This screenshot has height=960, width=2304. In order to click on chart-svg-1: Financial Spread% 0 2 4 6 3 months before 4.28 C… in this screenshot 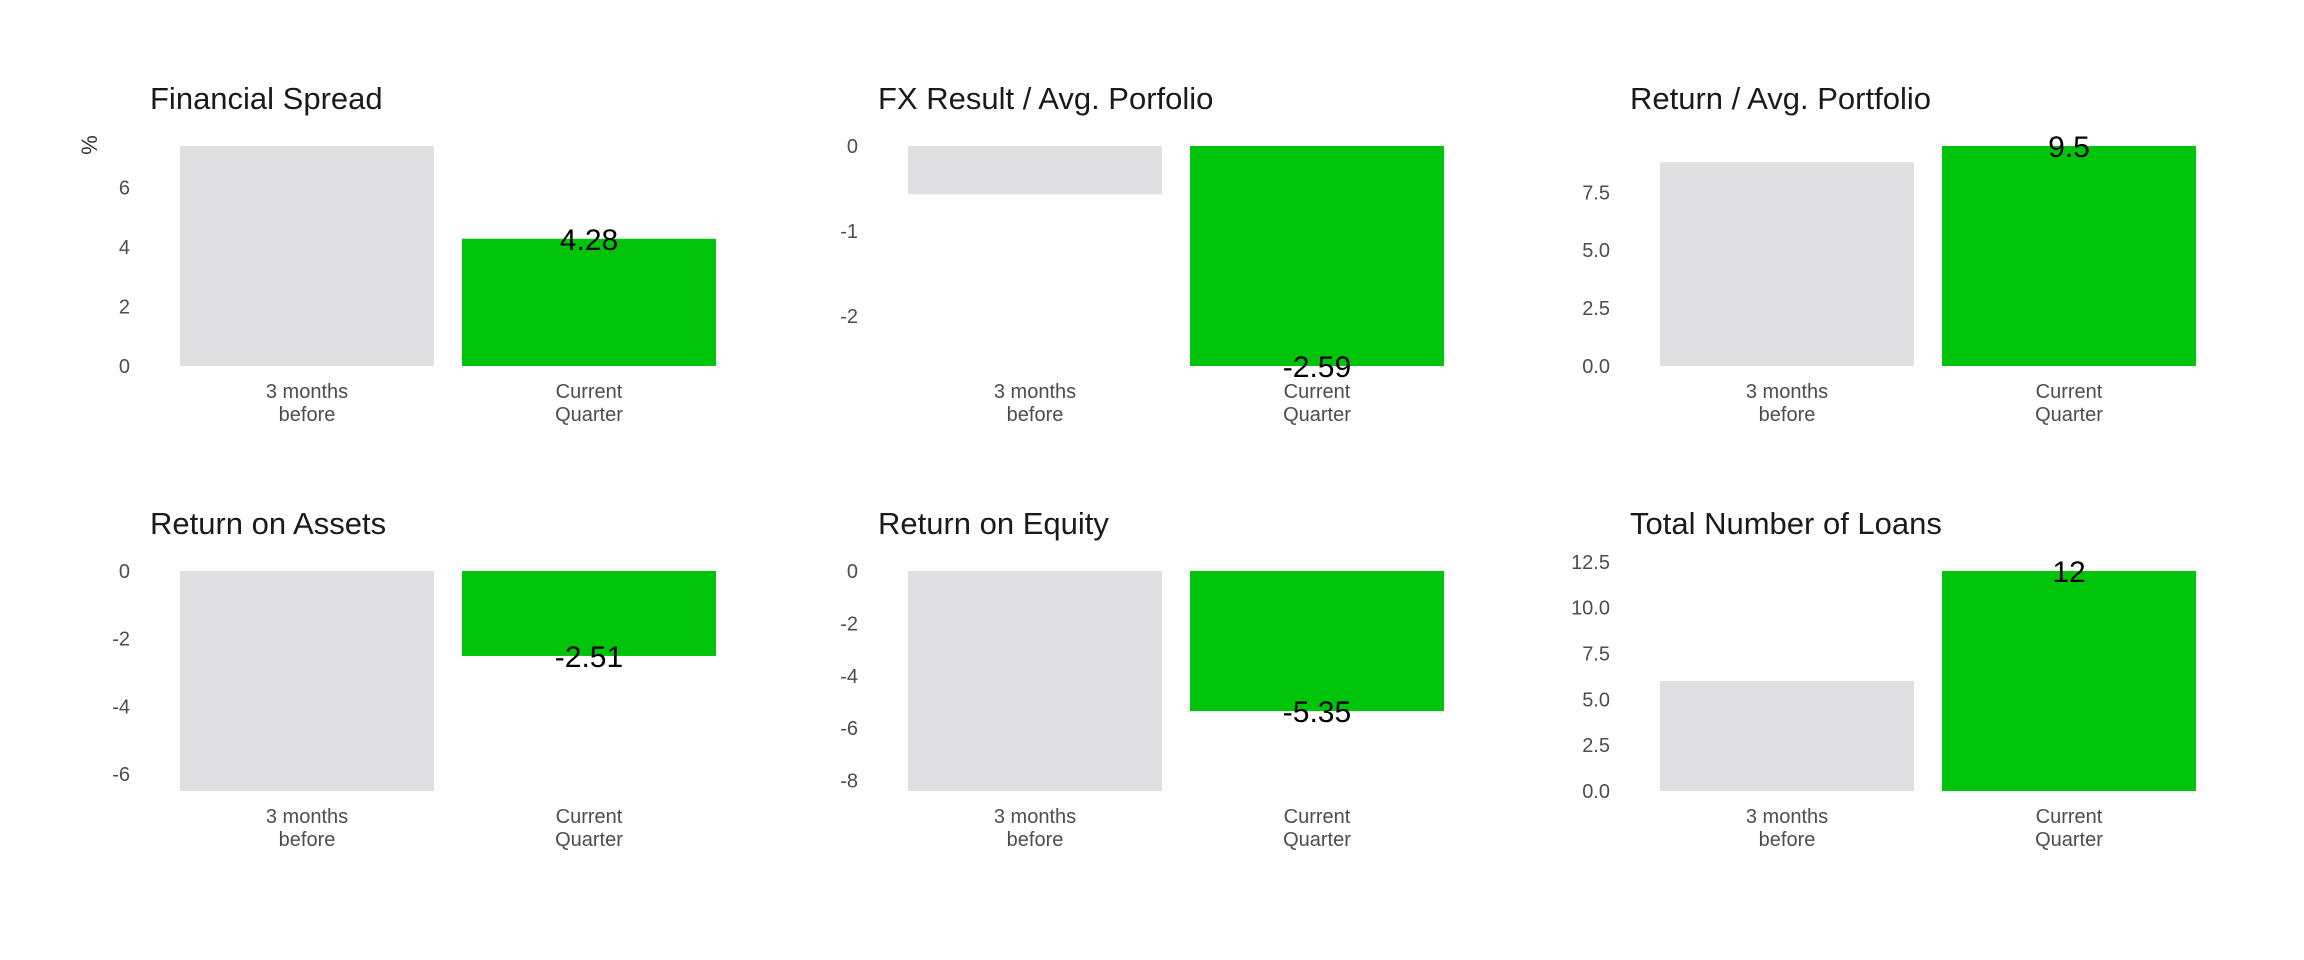, I will do `click(396, 253)`.